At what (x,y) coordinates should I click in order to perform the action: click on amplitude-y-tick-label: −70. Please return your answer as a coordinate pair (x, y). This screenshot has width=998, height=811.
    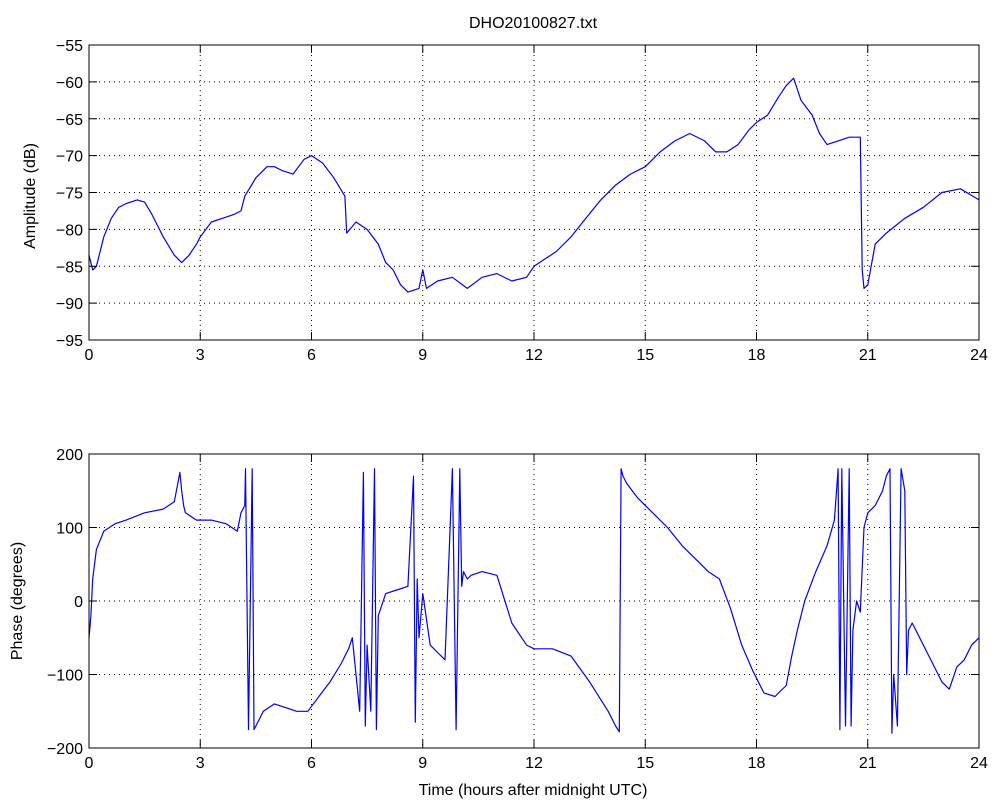
    Looking at the image, I should click on (69, 157).